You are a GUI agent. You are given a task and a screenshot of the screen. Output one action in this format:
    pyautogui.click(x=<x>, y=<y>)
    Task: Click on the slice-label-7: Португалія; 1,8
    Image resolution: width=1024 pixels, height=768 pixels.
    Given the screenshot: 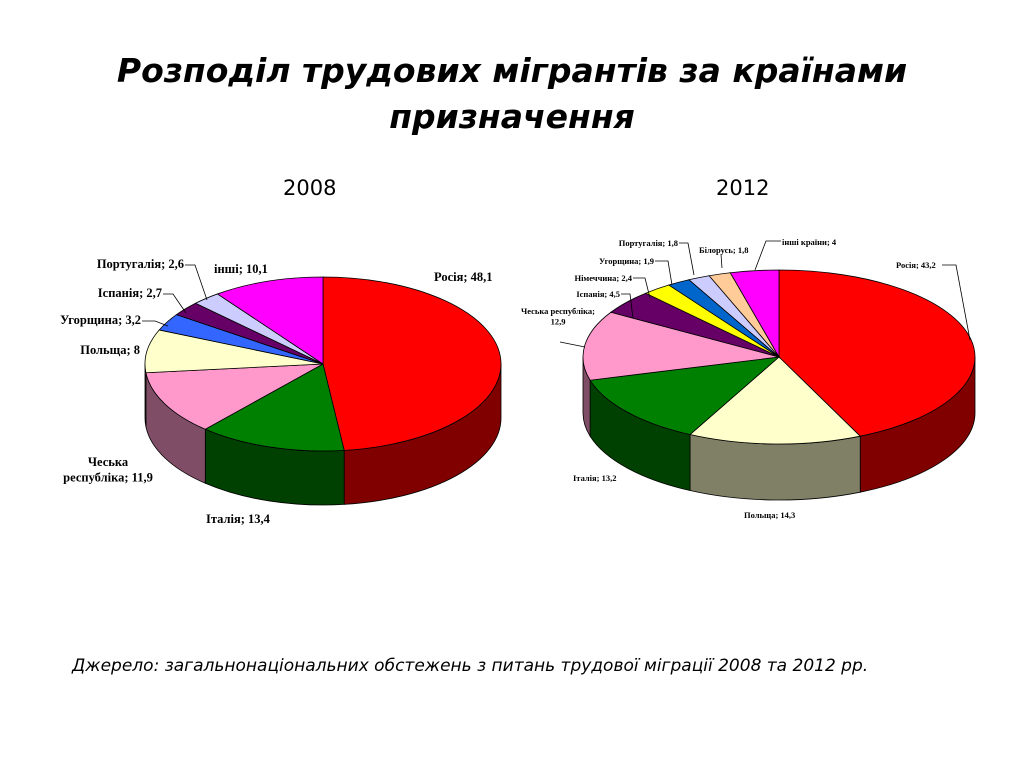 What is the action you would take?
    pyautogui.click(x=648, y=243)
    